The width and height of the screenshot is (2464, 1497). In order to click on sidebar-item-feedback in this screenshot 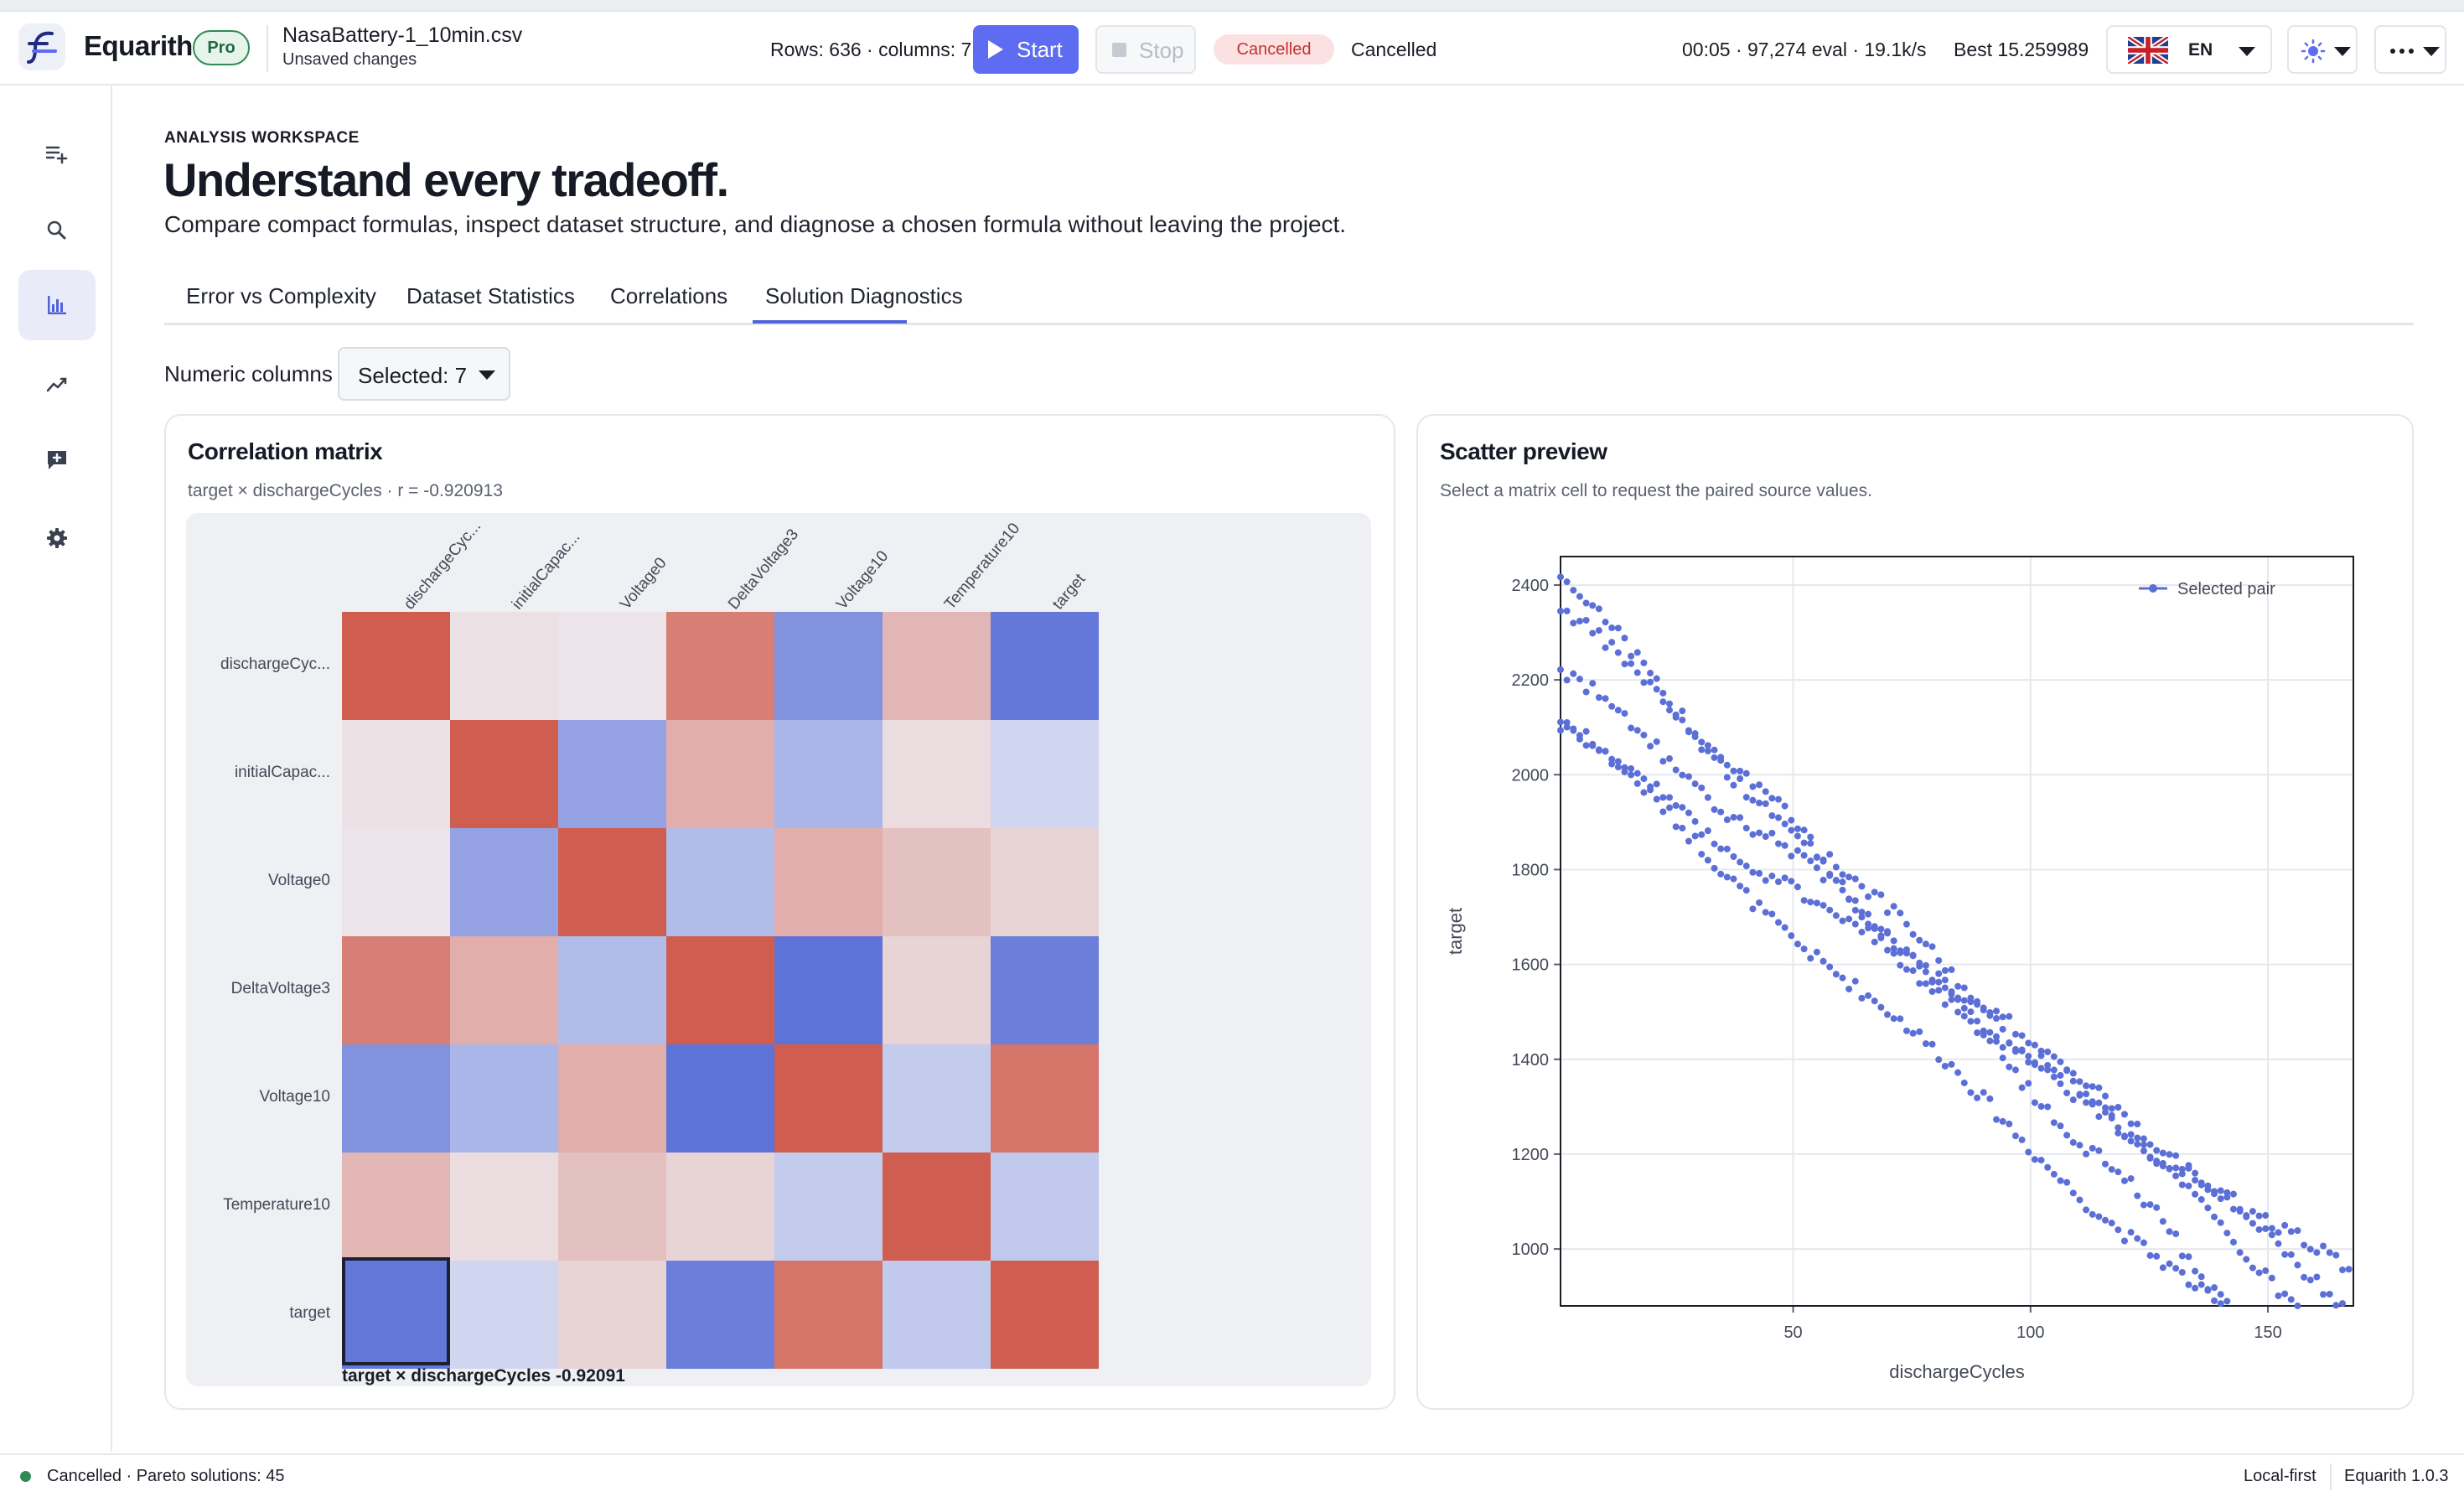, I will do `click(57, 460)`.